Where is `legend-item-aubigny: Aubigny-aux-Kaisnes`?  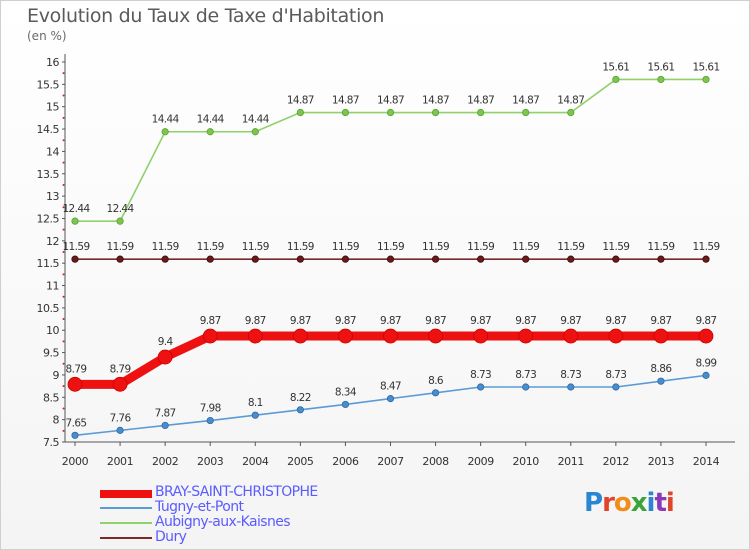 legend-item-aubigny: Aubigny-aux-Kaisnes is located at coordinates (250, 522).